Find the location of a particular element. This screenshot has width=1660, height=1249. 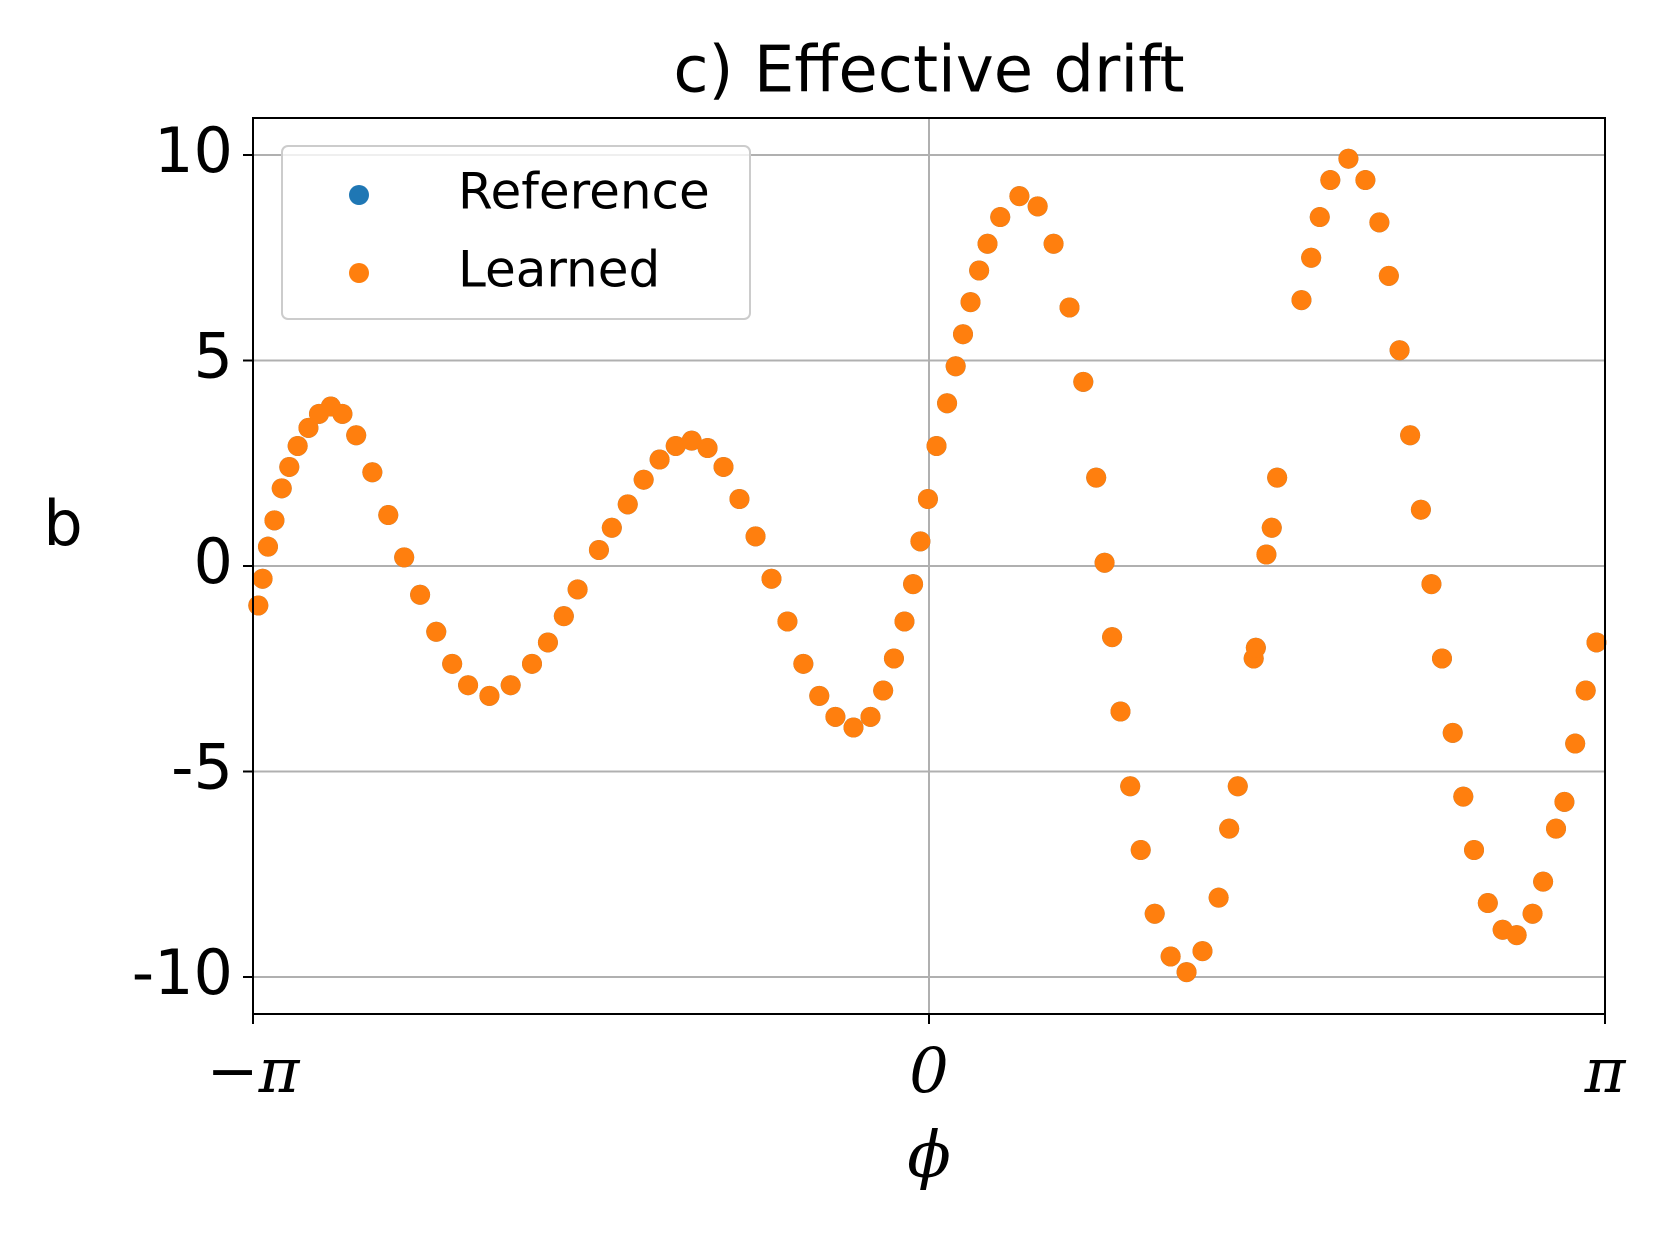

legend-label: Learned is located at coordinates (559, 270).